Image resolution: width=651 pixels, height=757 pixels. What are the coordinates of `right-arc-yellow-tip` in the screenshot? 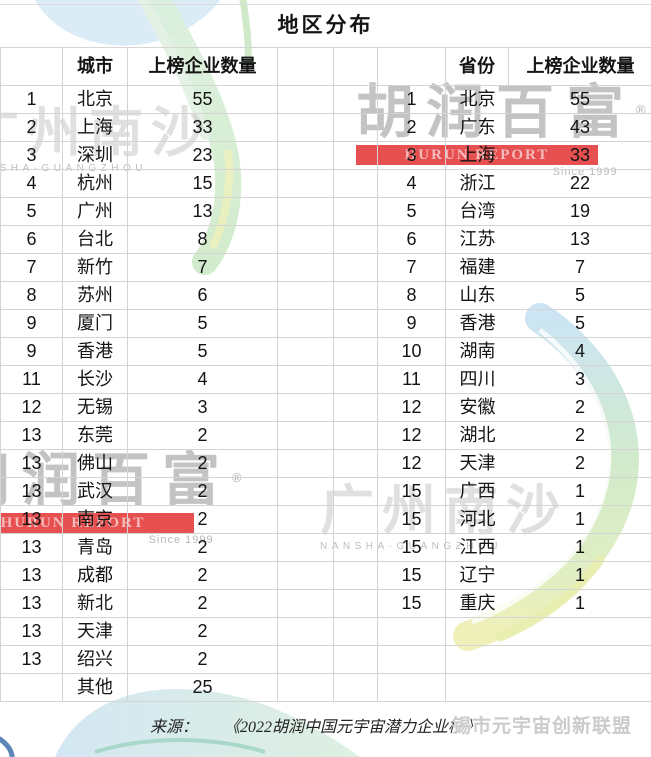 It's located at (550, 598).